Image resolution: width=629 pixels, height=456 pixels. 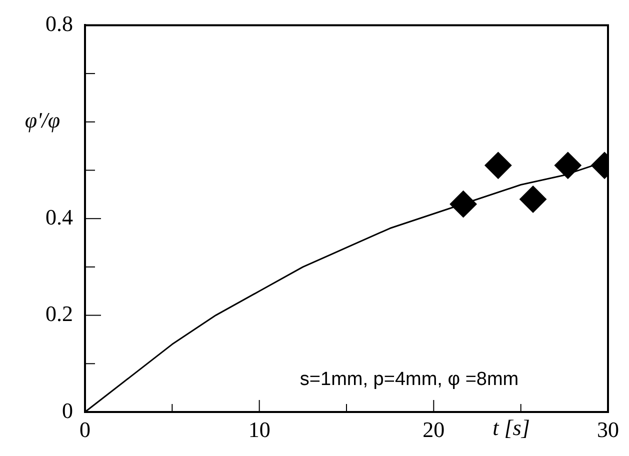 I want to click on x-axis-title: t [s], so click(x=511, y=427).